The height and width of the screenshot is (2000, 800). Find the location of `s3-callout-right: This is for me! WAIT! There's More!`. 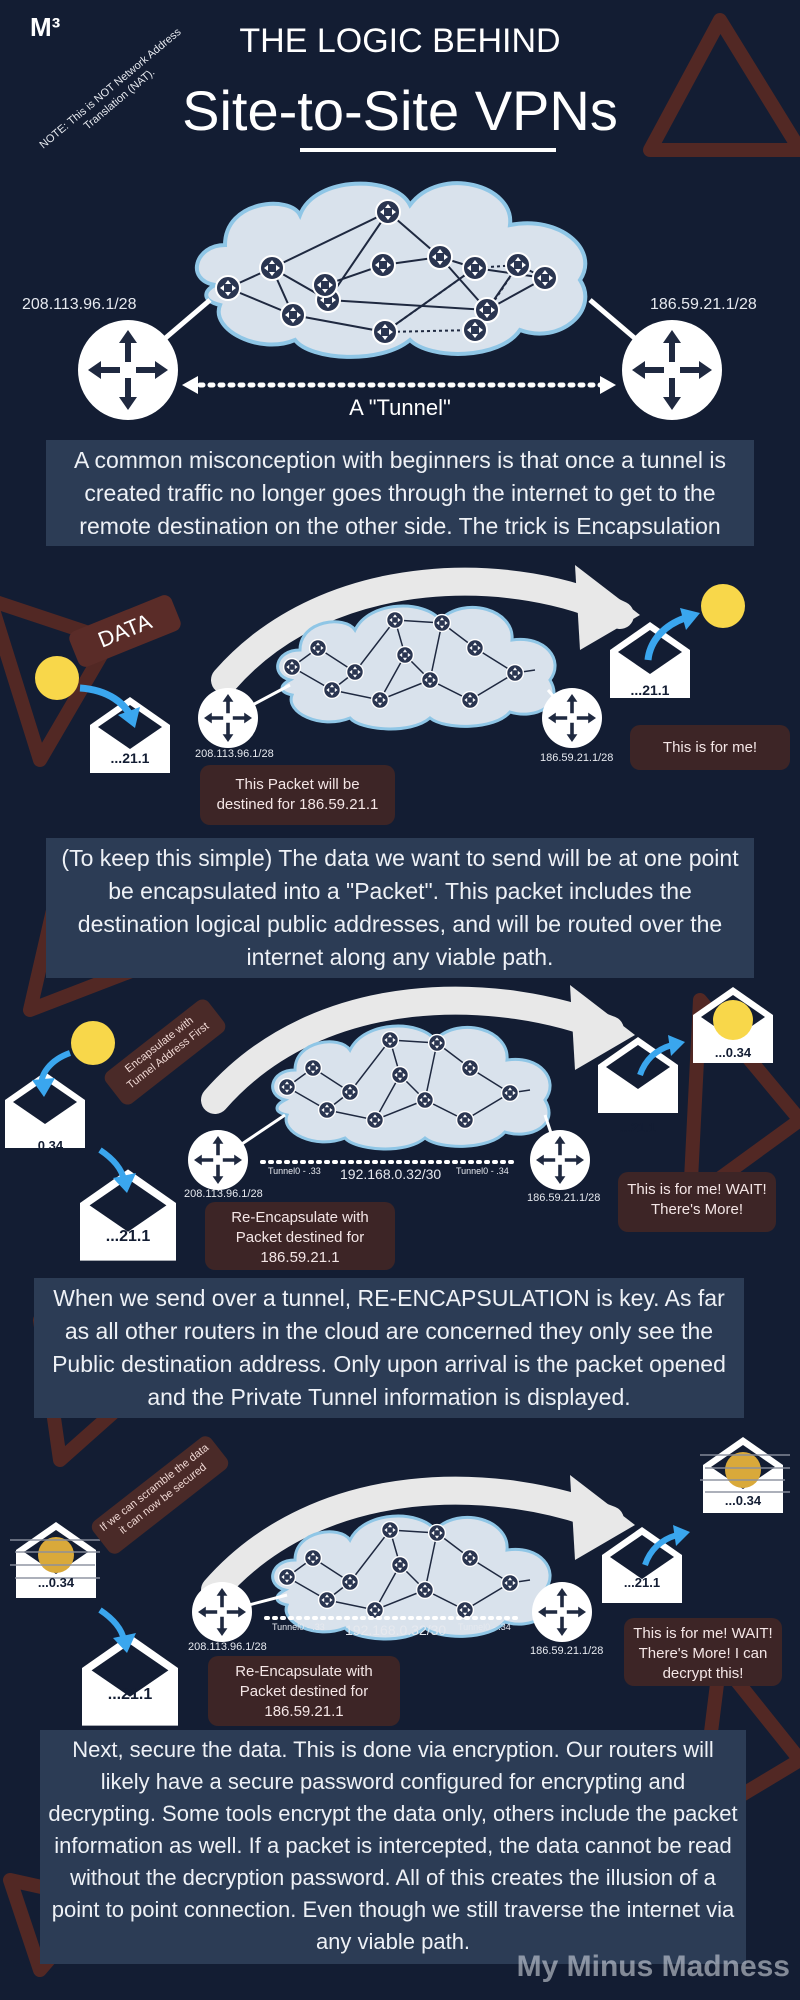

s3-callout-right: This is for me! WAIT! There's More! is located at coordinates (697, 1202).